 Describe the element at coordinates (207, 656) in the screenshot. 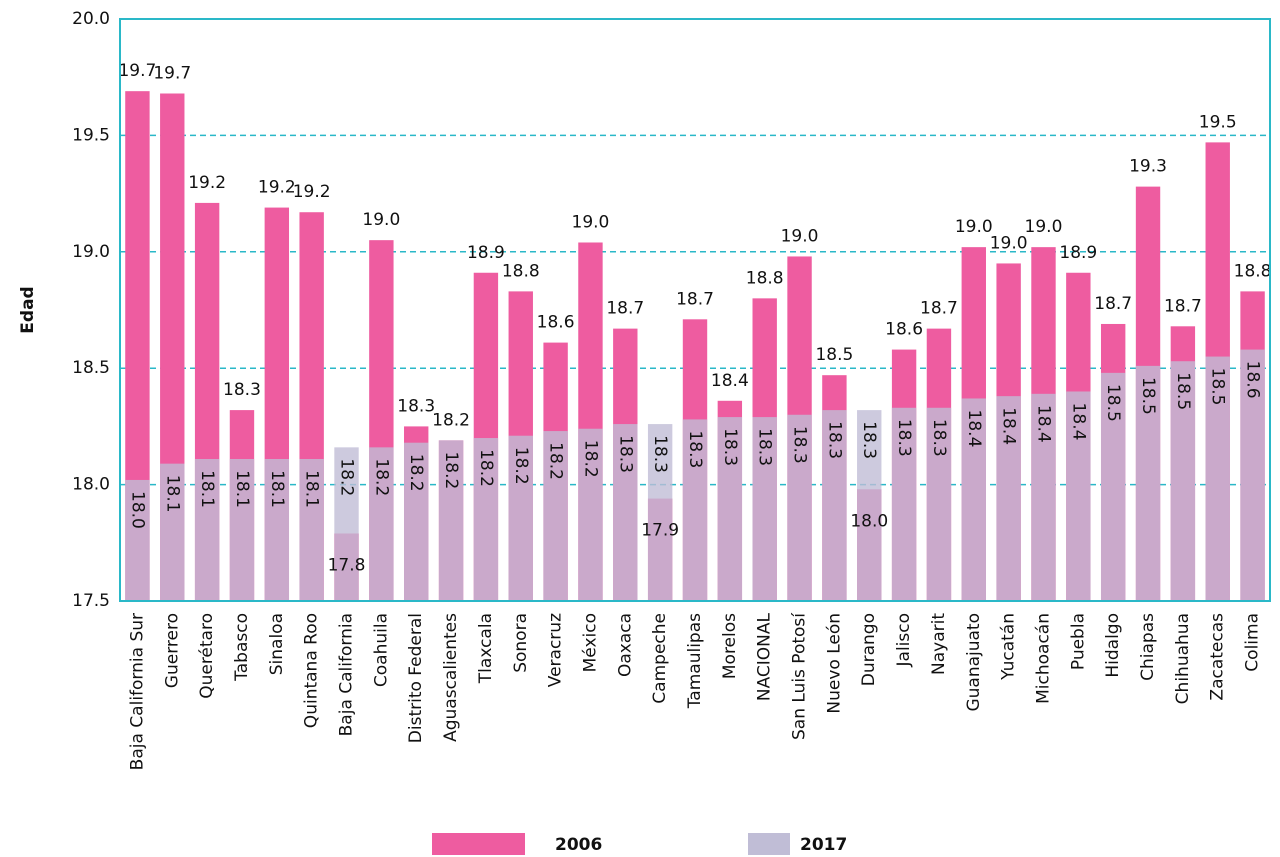

I see `x-tick-label: Querétaro` at that location.